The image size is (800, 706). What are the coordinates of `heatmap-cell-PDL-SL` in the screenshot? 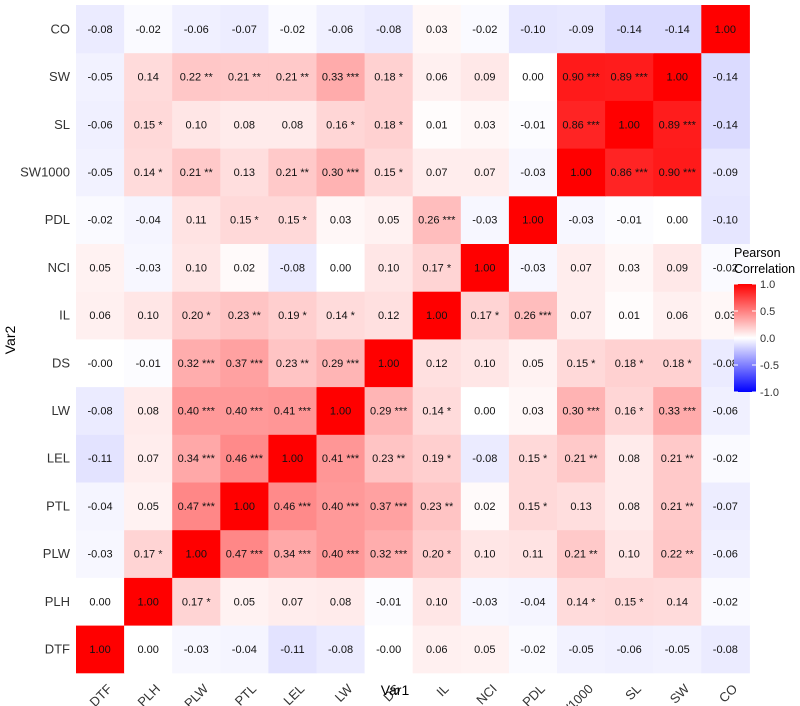 It's located at (533, 124).